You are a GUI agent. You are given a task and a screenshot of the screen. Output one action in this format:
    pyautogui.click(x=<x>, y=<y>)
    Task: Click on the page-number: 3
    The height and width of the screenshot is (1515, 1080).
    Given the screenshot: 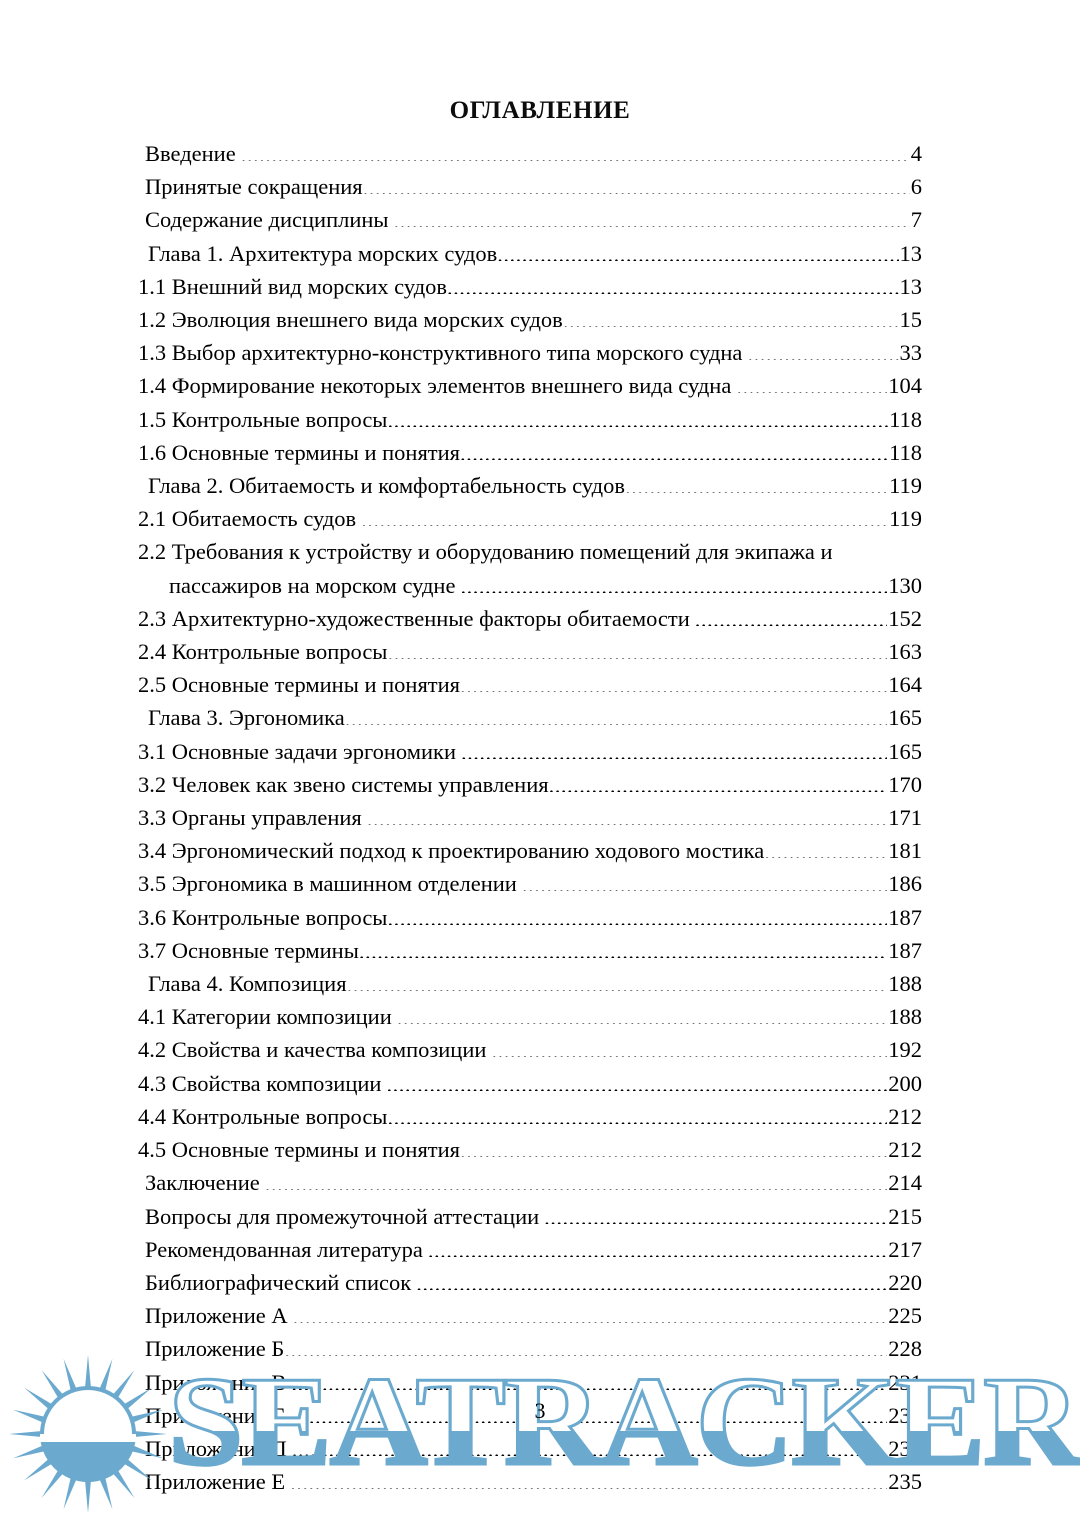 What is the action you would take?
    pyautogui.click(x=540, y=1410)
    